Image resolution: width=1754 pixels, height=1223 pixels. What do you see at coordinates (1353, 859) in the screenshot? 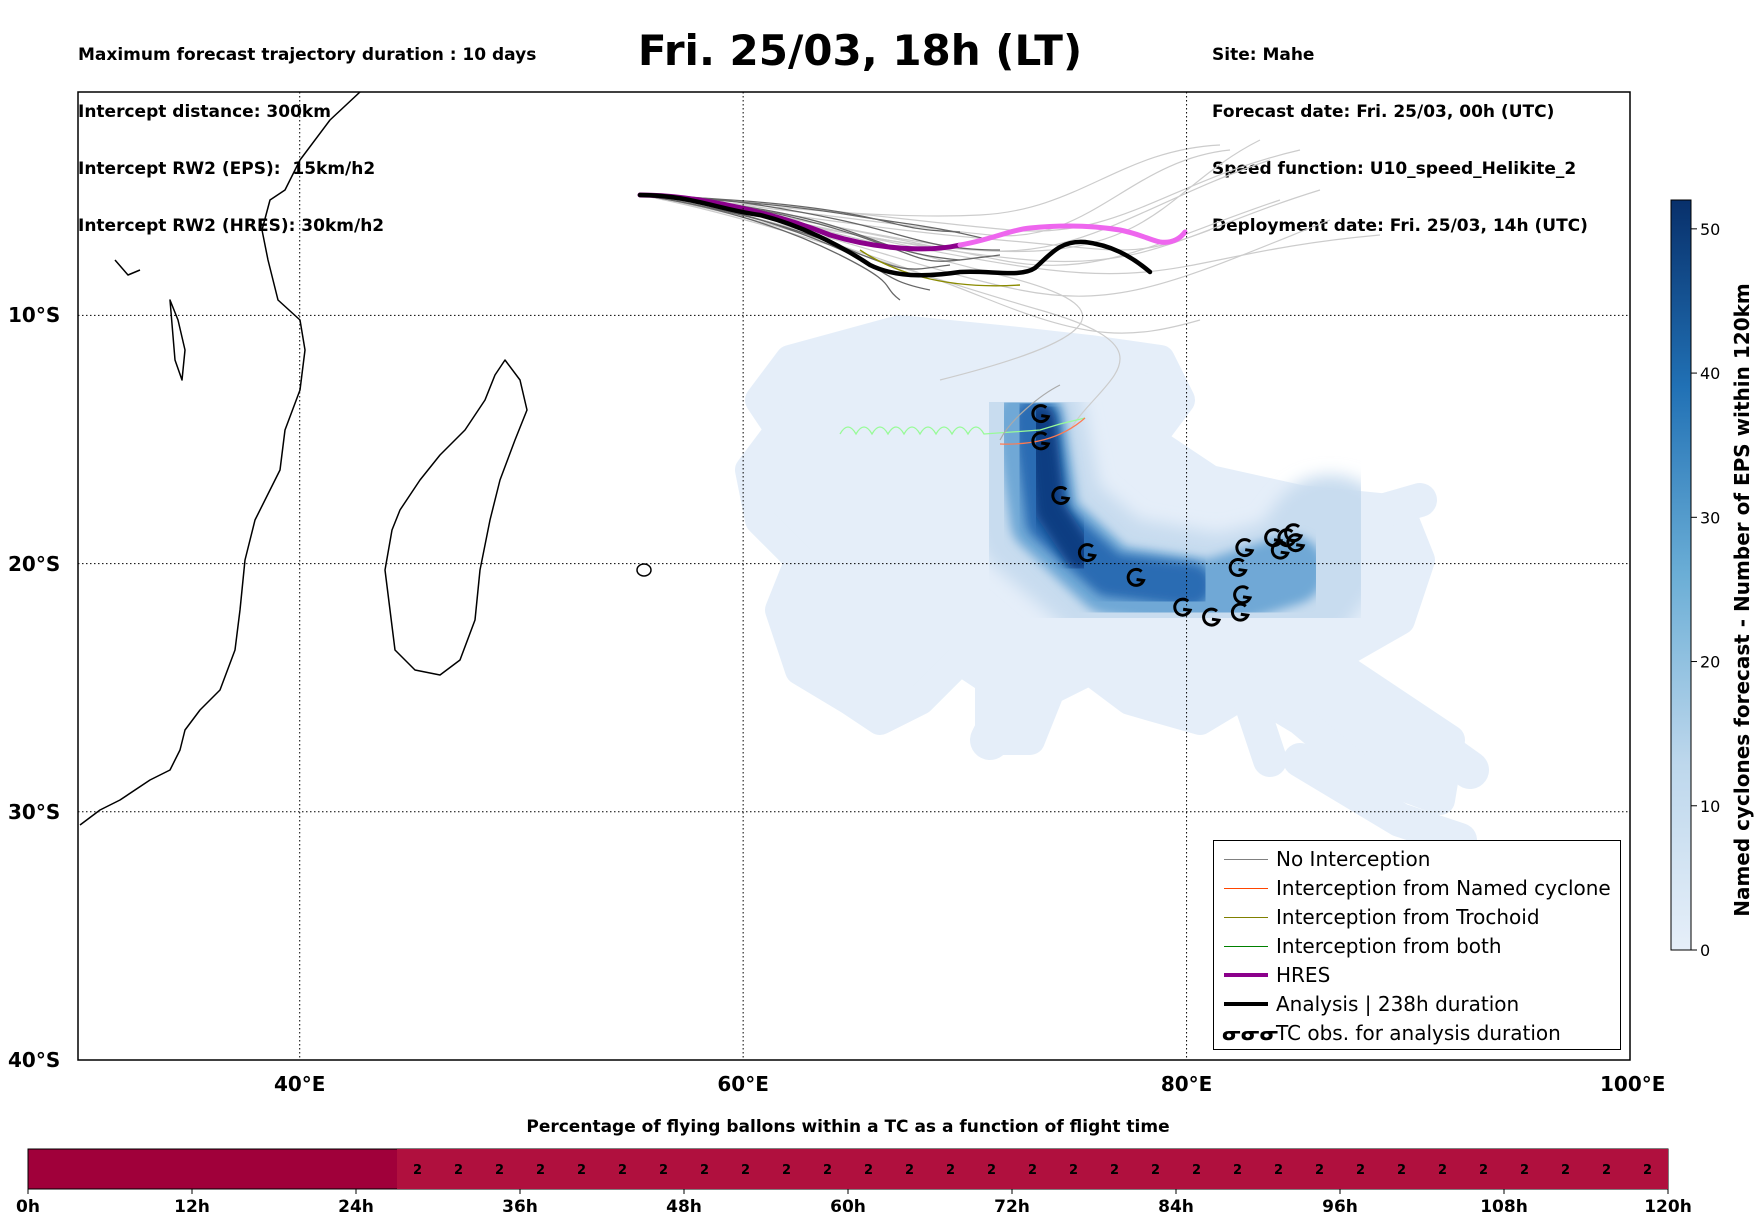
I see `legend-label: No Interception` at bounding box center [1353, 859].